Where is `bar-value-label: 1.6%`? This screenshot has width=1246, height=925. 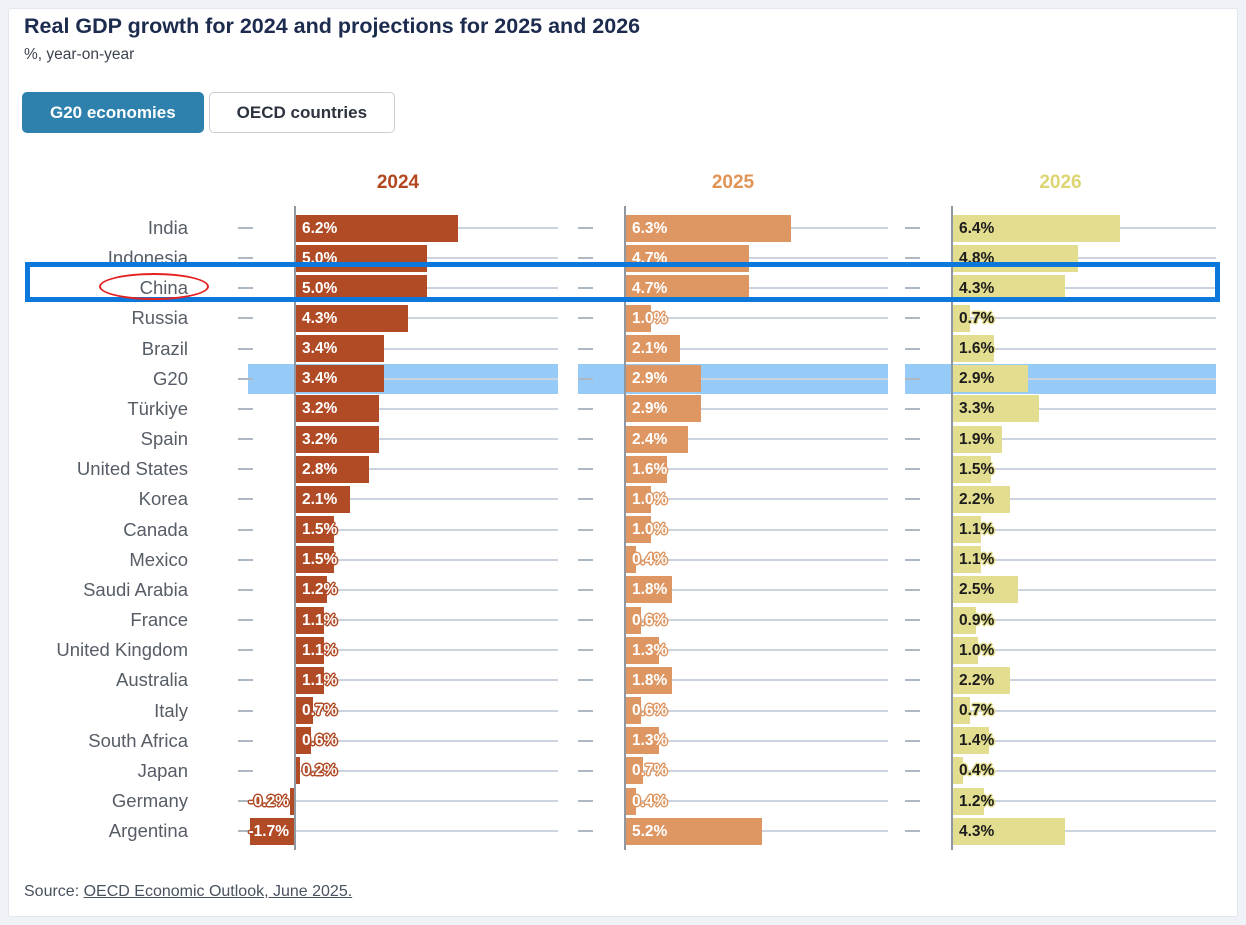 bar-value-label: 1.6% is located at coordinates (650, 469).